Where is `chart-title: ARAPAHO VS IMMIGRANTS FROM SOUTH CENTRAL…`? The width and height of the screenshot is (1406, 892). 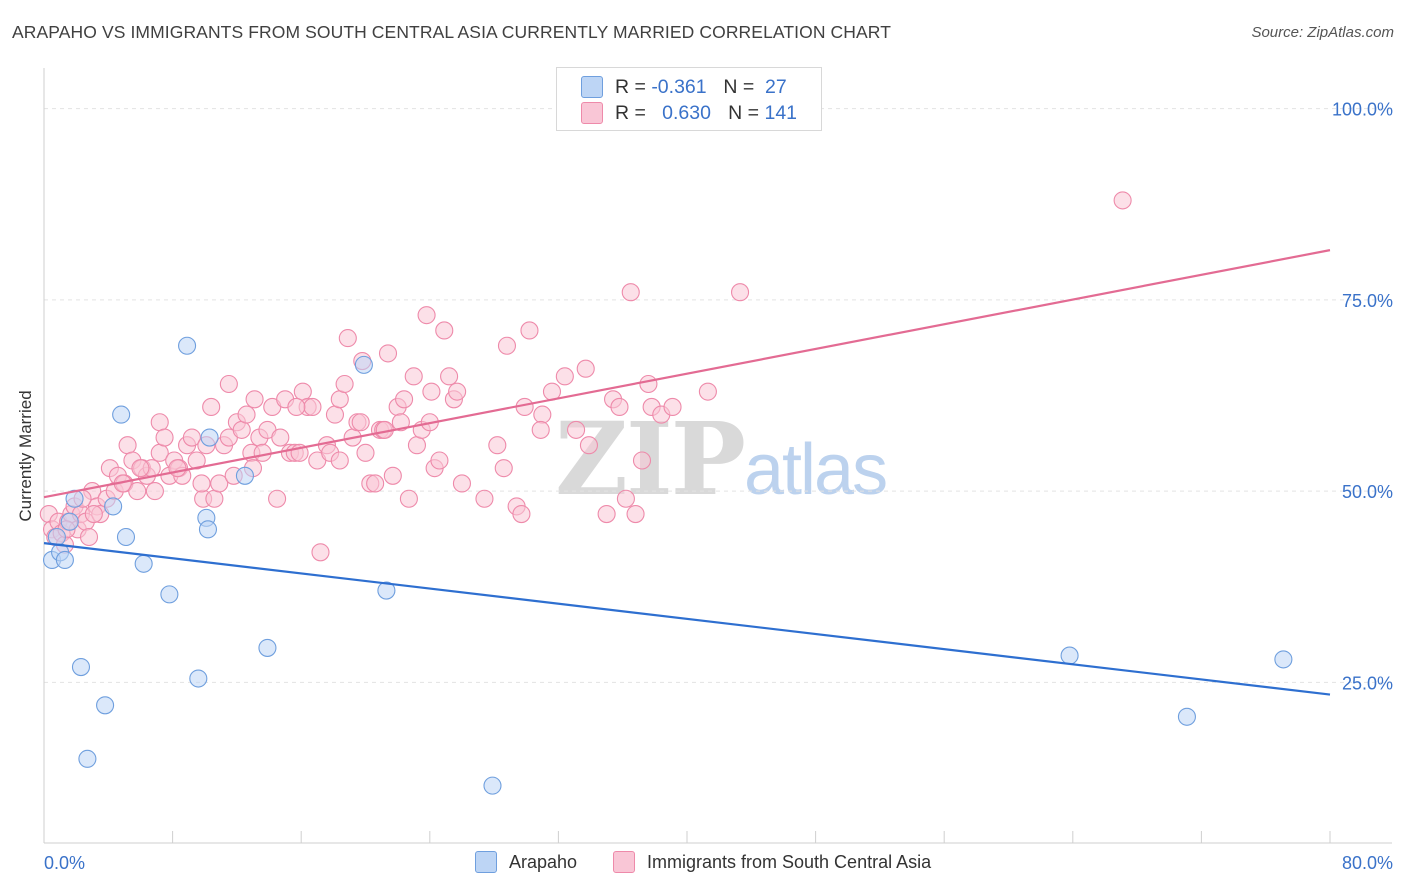
chart-title: ARAPAHO VS IMMIGRANTS FROM SOUTH CENTRAL… is located at coordinates (451, 32).